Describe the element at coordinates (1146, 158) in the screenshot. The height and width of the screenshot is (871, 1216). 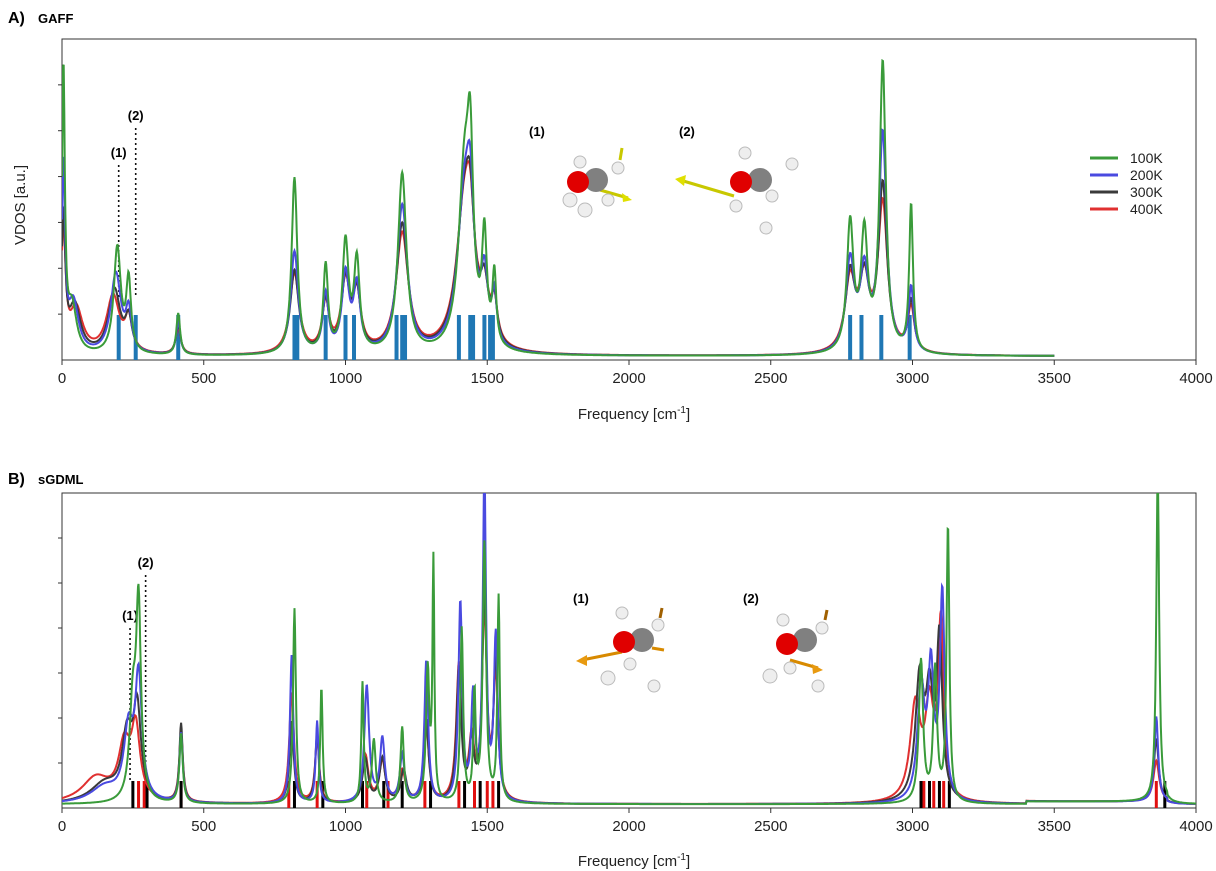
I see `legend-label: 100K` at that location.